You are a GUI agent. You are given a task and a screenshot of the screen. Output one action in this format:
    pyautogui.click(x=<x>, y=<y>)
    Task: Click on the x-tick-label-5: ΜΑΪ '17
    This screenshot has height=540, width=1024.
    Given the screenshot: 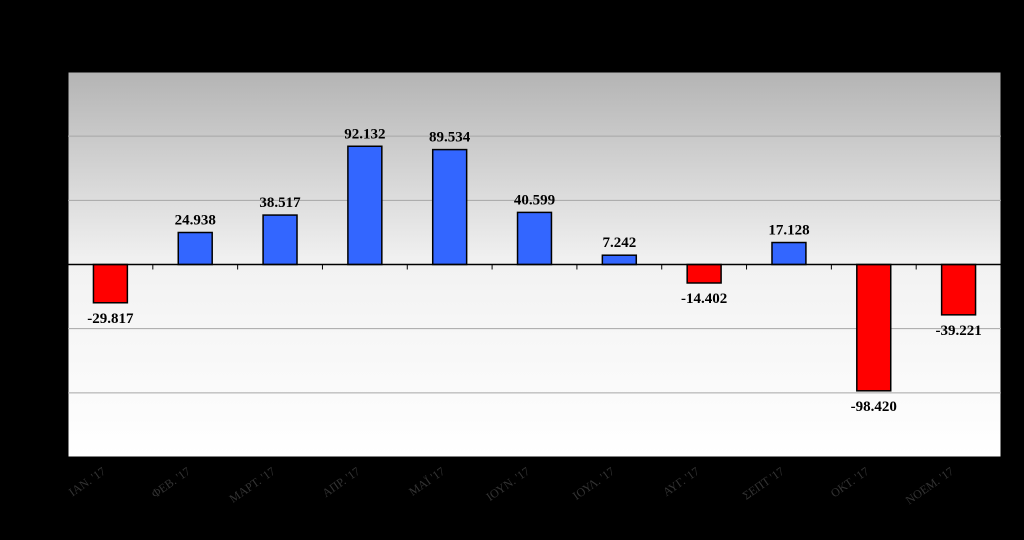 What is the action you would take?
    pyautogui.click(x=426, y=481)
    